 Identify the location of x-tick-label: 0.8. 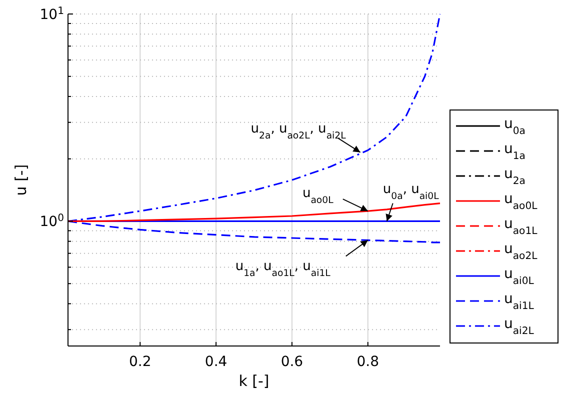
(368, 362).